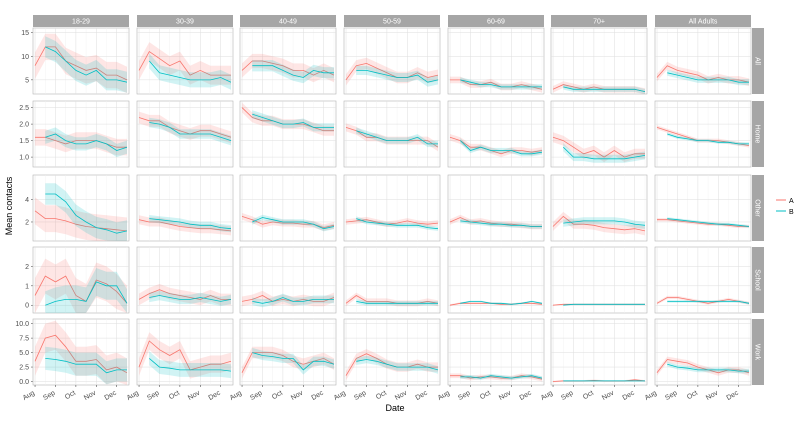 This screenshot has height=421, width=803. I want to click on panel-other-all-adults, so click(703, 208).